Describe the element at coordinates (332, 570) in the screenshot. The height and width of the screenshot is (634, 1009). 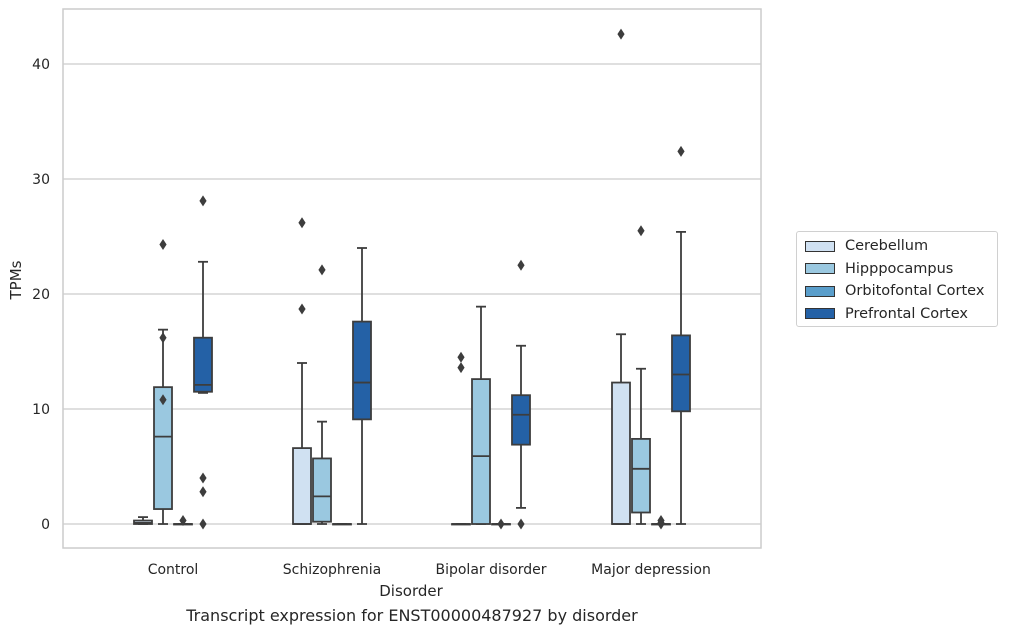
I see `x-tick-label: Schizophrenia` at that location.